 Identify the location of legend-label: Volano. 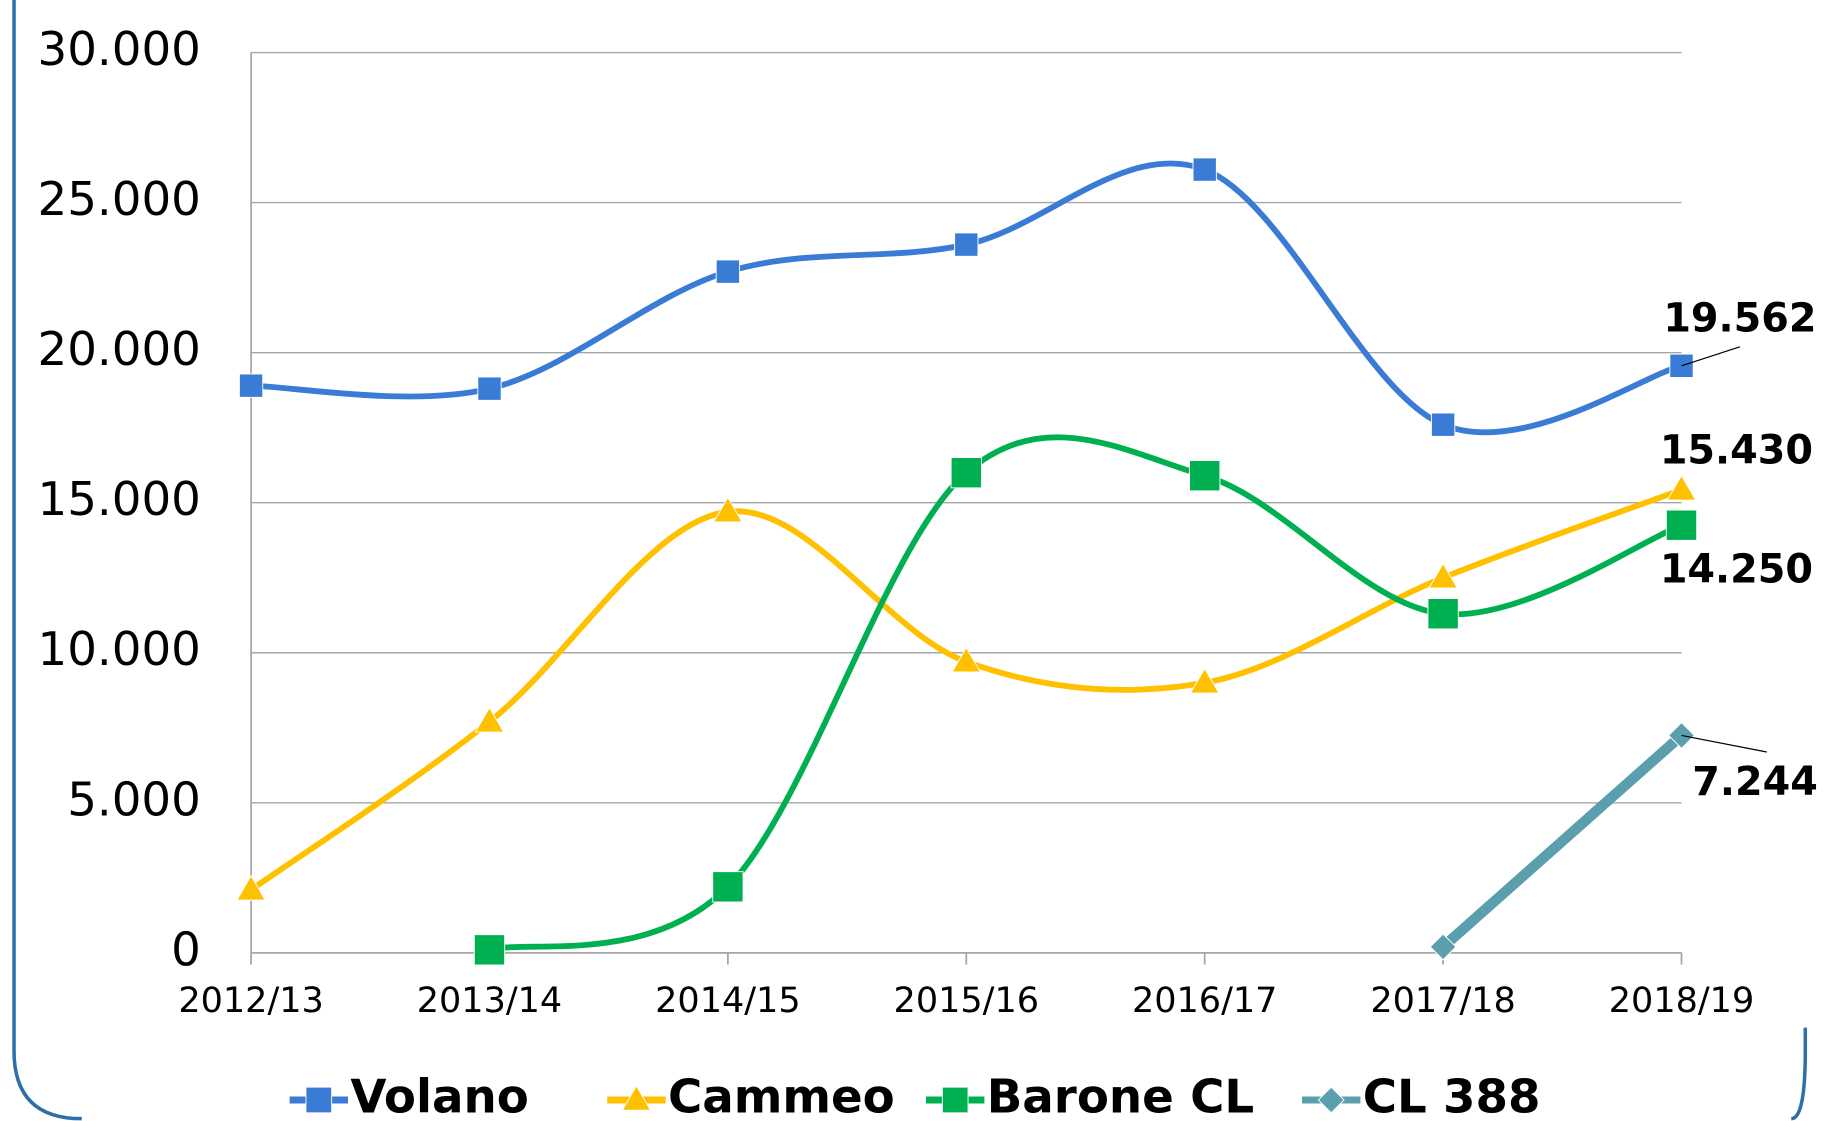
(439, 1095).